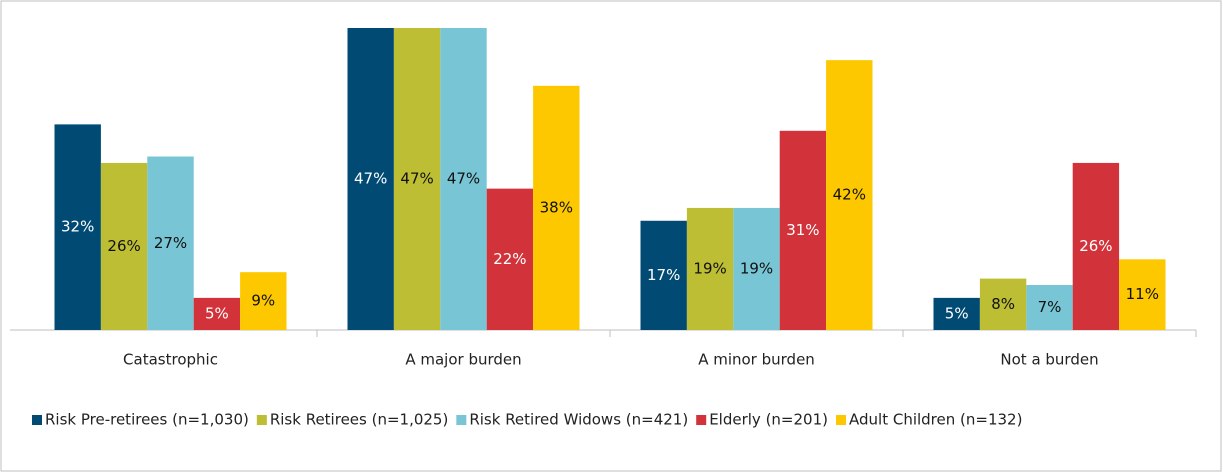  I want to click on x-tick-label: A minor burden, so click(756, 360).